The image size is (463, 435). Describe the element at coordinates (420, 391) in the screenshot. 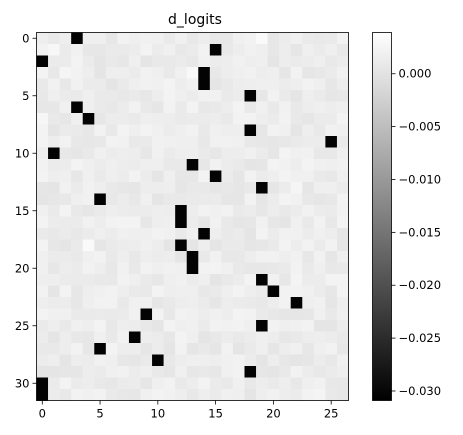

I see `colorbar-tick-label: −0.030` at that location.